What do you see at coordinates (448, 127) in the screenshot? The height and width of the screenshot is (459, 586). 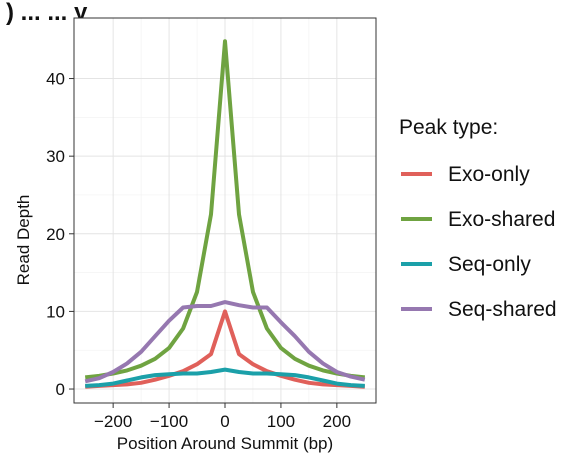 I see `legend-title: Peak type:` at bounding box center [448, 127].